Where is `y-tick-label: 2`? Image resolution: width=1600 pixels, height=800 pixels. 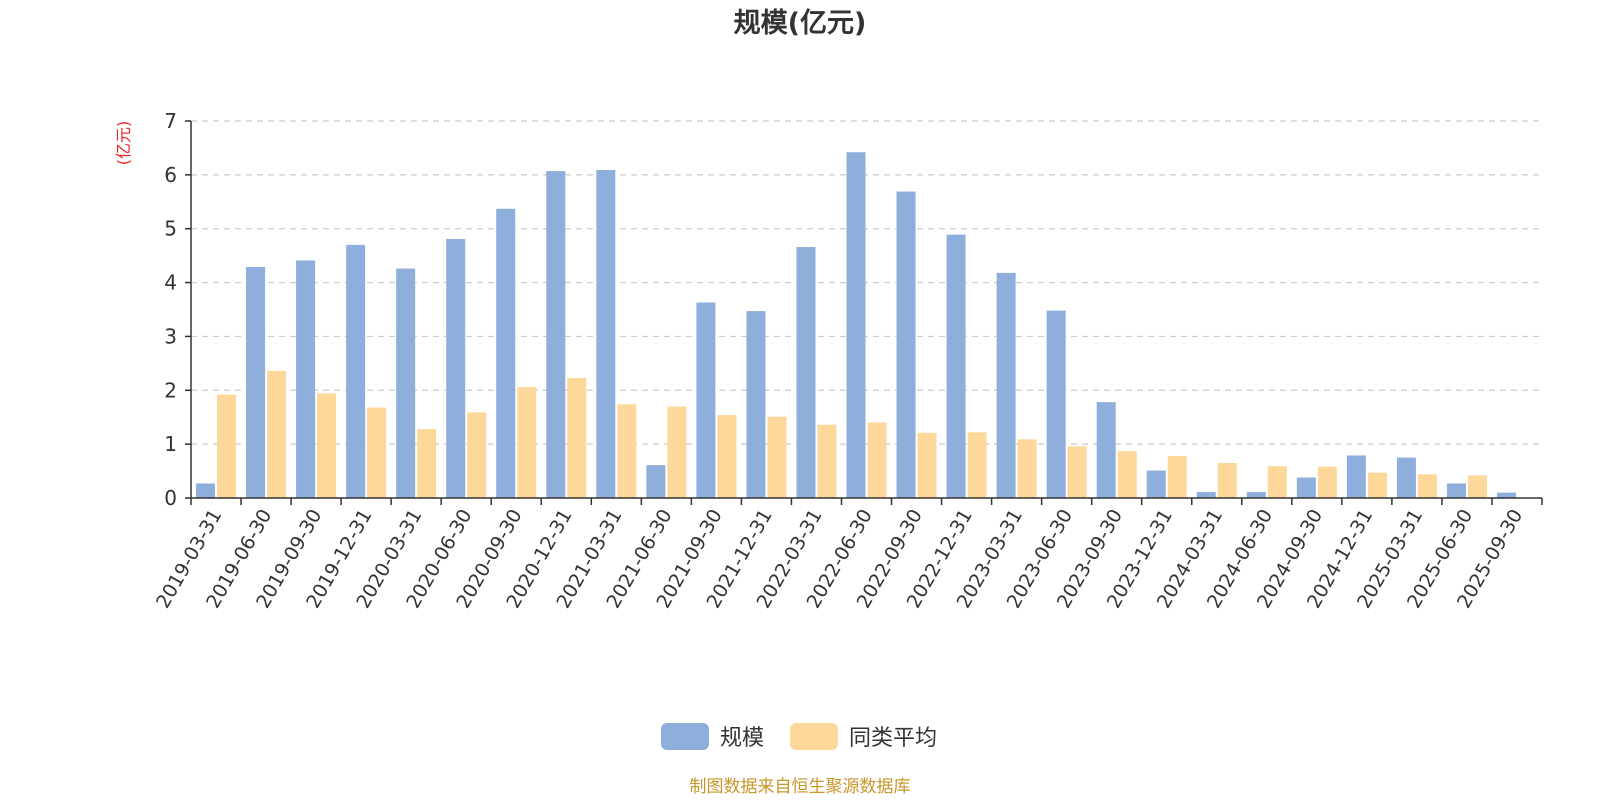
y-tick-label: 2 is located at coordinates (170, 390).